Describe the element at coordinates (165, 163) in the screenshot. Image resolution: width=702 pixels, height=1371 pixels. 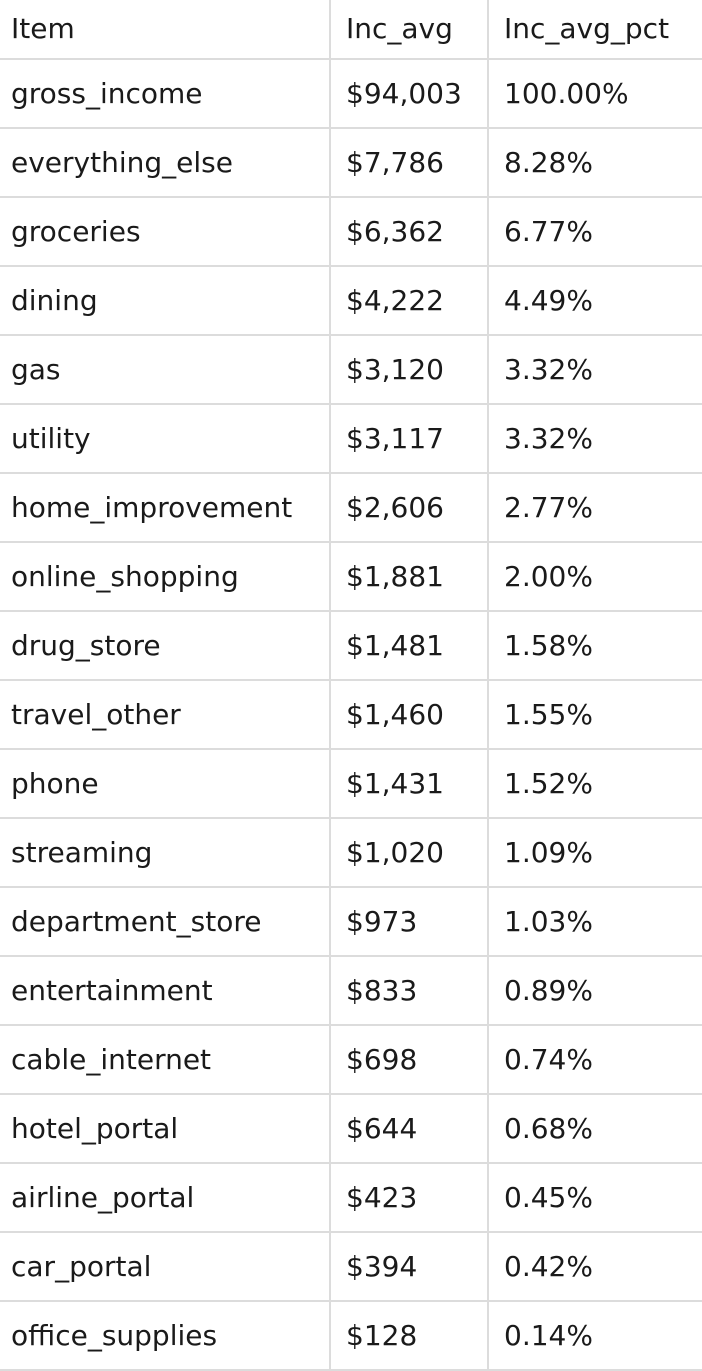
I see `cell-item: everything_else` at that location.